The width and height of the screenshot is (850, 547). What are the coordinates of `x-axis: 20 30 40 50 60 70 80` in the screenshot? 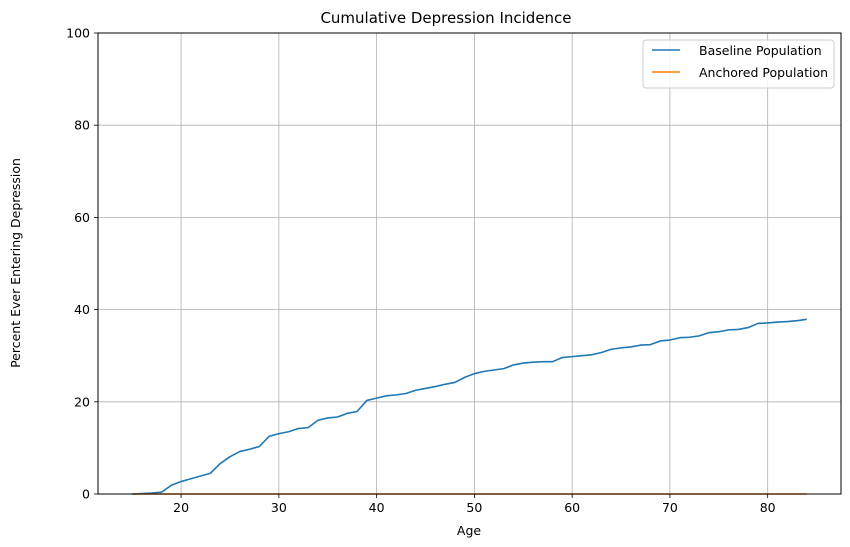 It's located at (474, 504).